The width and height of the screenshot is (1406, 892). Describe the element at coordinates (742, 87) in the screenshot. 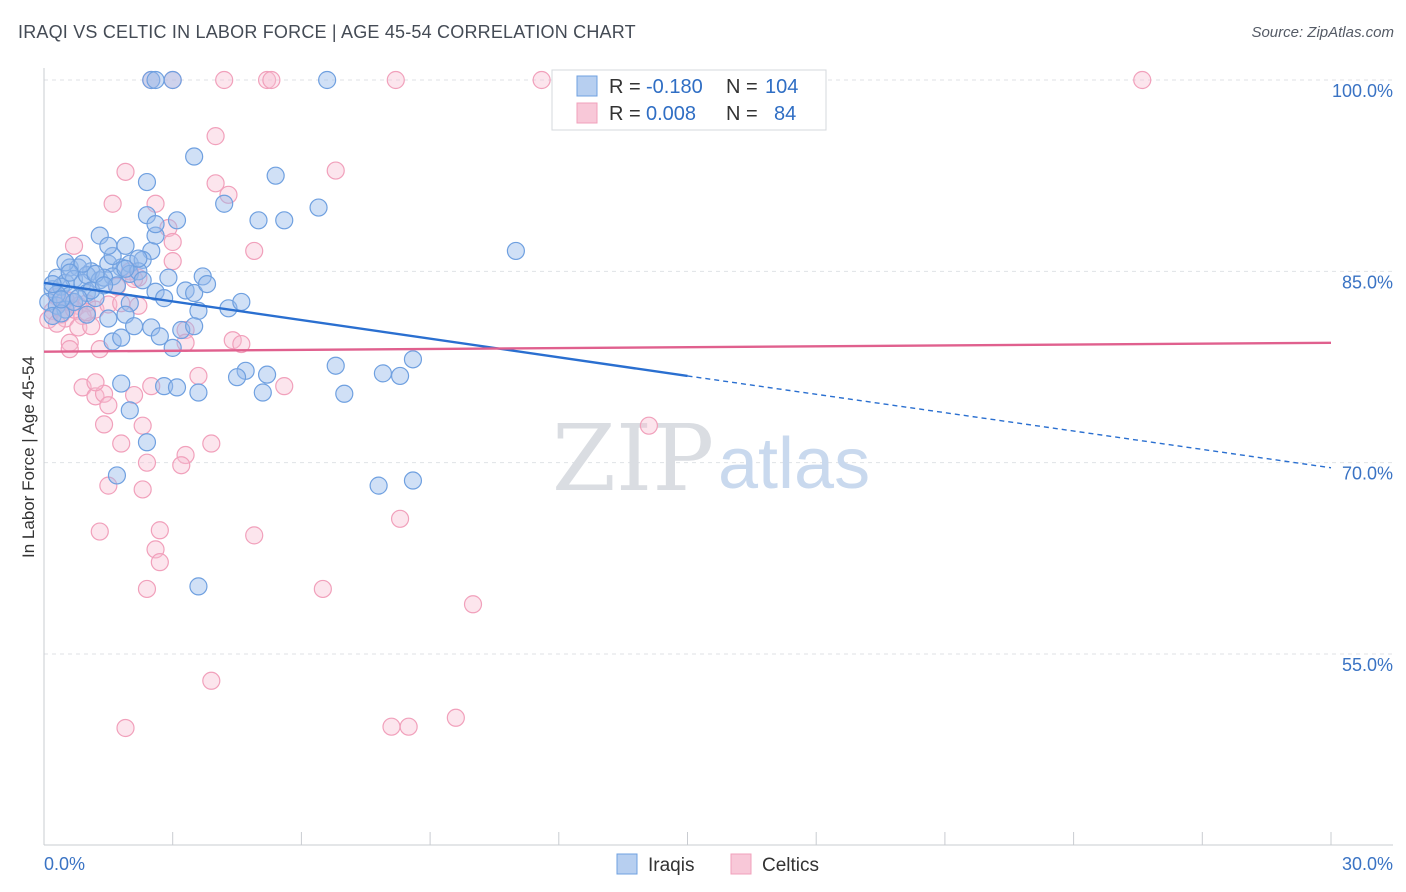

I see `legend-n-label-iraqis: N =` at that location.